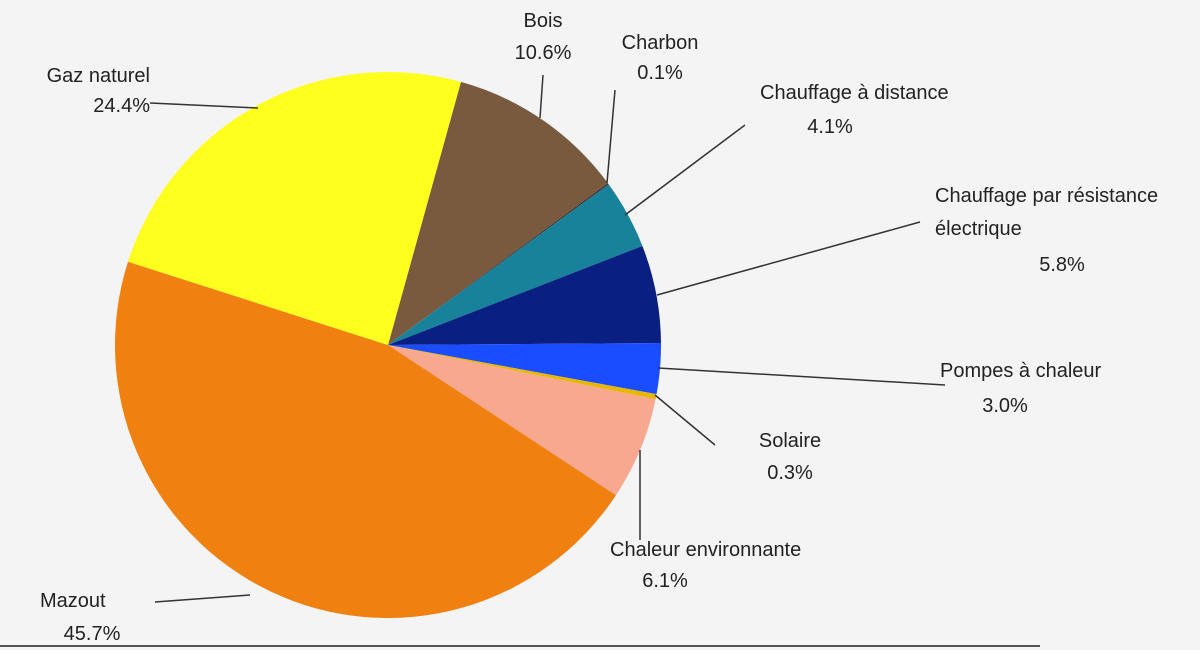 This screenshot has height=650, width=1200. Describe the element at coordinates (665, 581) in the screenshot. I see `slice-value: 6.1%` at that location.